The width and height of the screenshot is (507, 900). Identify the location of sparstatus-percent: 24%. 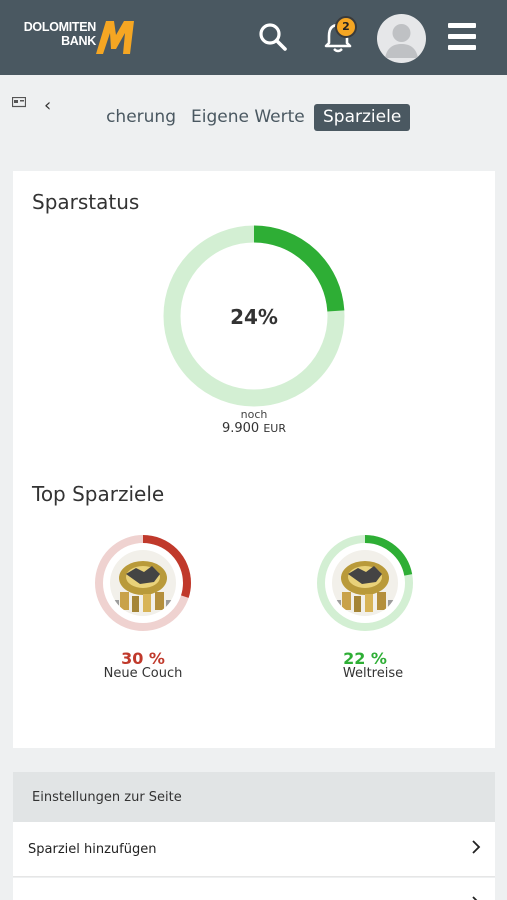
(254, 317).